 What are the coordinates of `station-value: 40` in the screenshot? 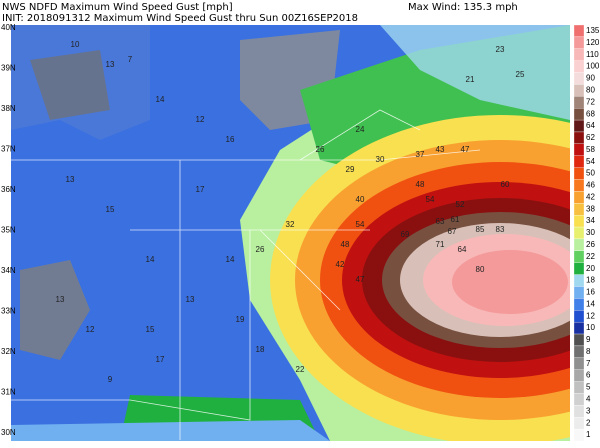 It's located at (360, 199).